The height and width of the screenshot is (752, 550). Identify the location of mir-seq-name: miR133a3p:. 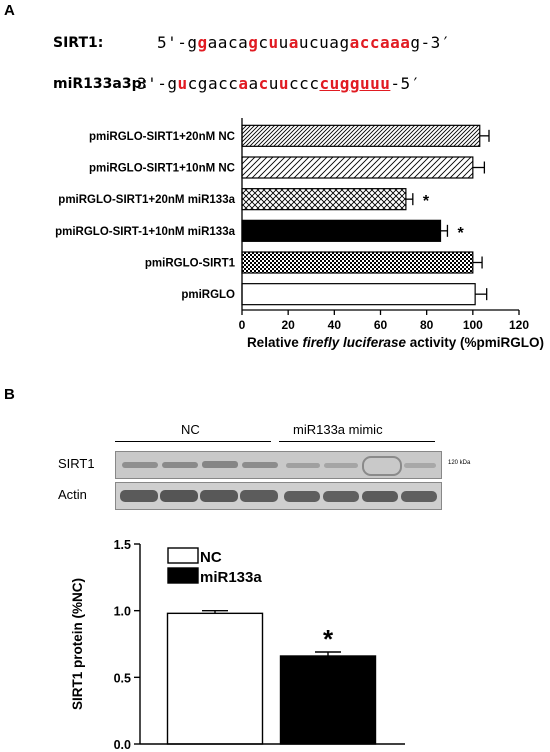
(100, 84).